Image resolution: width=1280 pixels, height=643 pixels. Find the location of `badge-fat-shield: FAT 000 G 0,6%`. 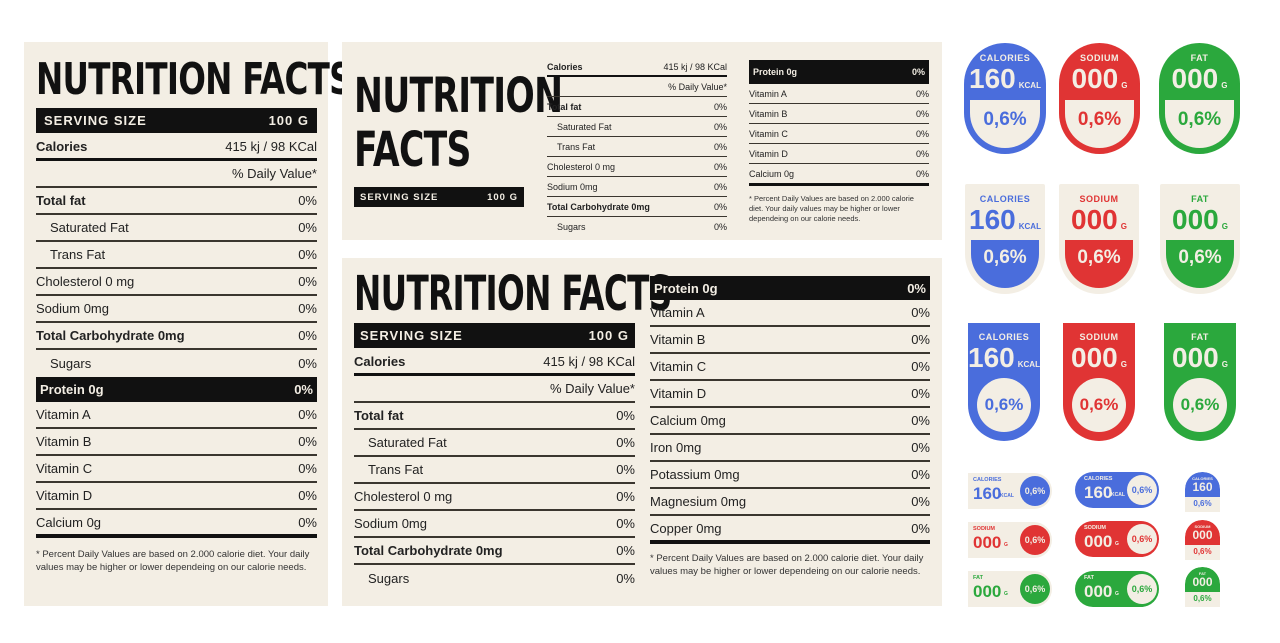

badge-fat-shield: FAT 000 G 0,6% is located at coordinates (1200, 239).